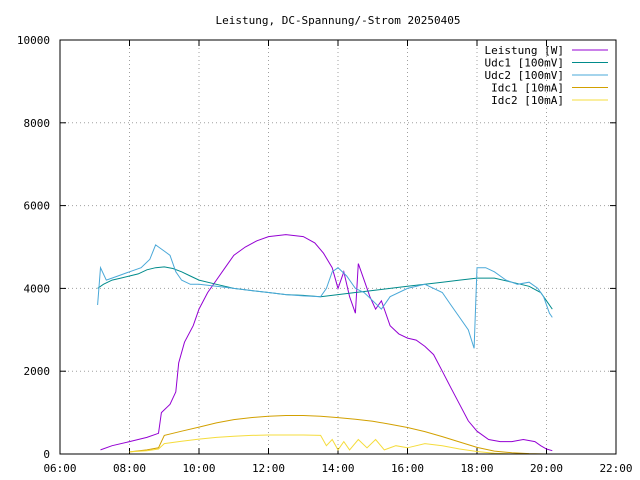  What do you see at coordinates (524, 50) in the screenshot?
I see `legend-label: Leistung [W]` at bounding box center [524, 50].